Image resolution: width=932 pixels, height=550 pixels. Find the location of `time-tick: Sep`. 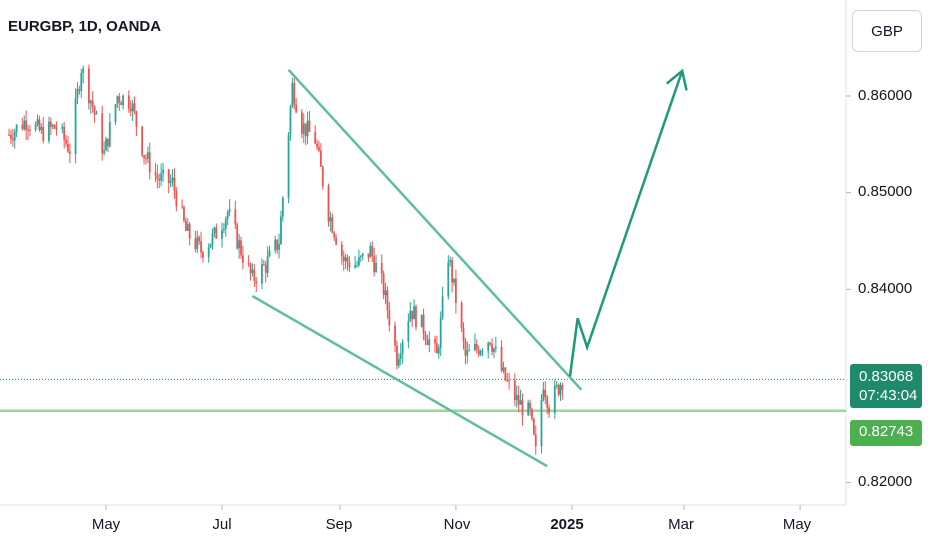

time-tick: Sep is located at coordinates (339, 524).